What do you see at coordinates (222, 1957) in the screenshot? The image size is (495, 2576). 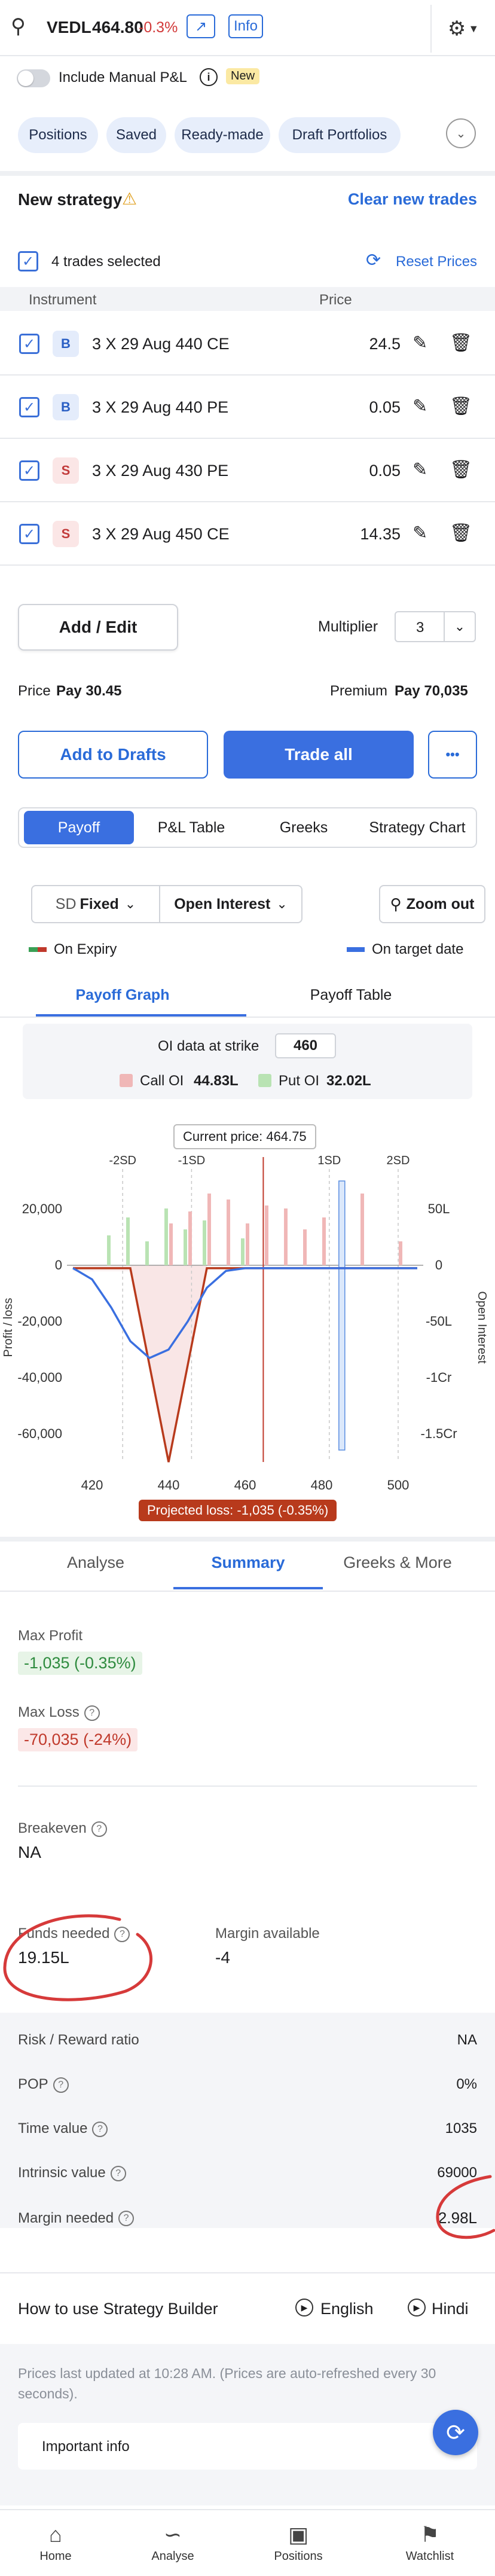 I see `margin-available-value: -4` at bounding box center [222, 1957].